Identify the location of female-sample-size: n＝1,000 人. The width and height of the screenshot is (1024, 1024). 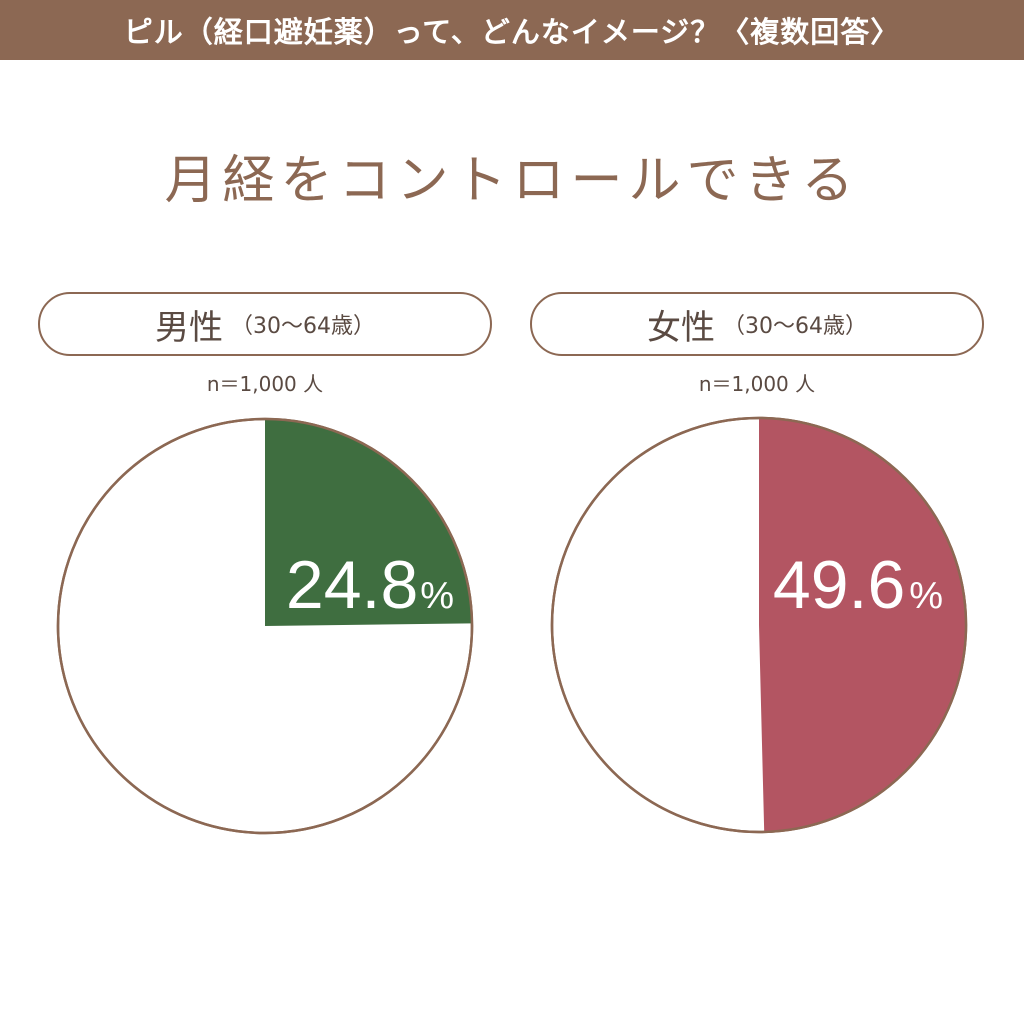
(757, 384).